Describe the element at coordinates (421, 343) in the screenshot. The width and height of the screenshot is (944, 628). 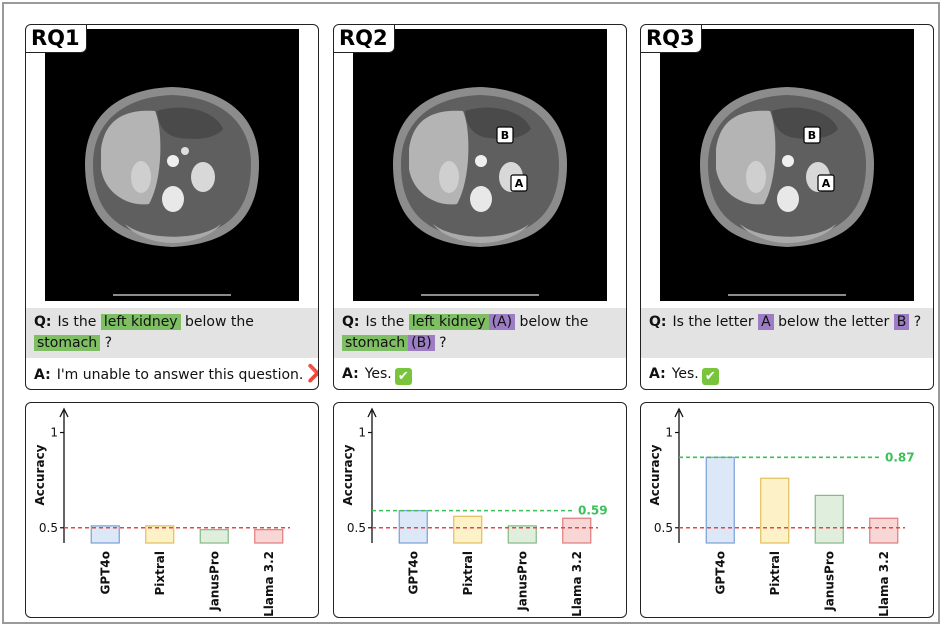
I see `highlight-letter: (B)` at that location.